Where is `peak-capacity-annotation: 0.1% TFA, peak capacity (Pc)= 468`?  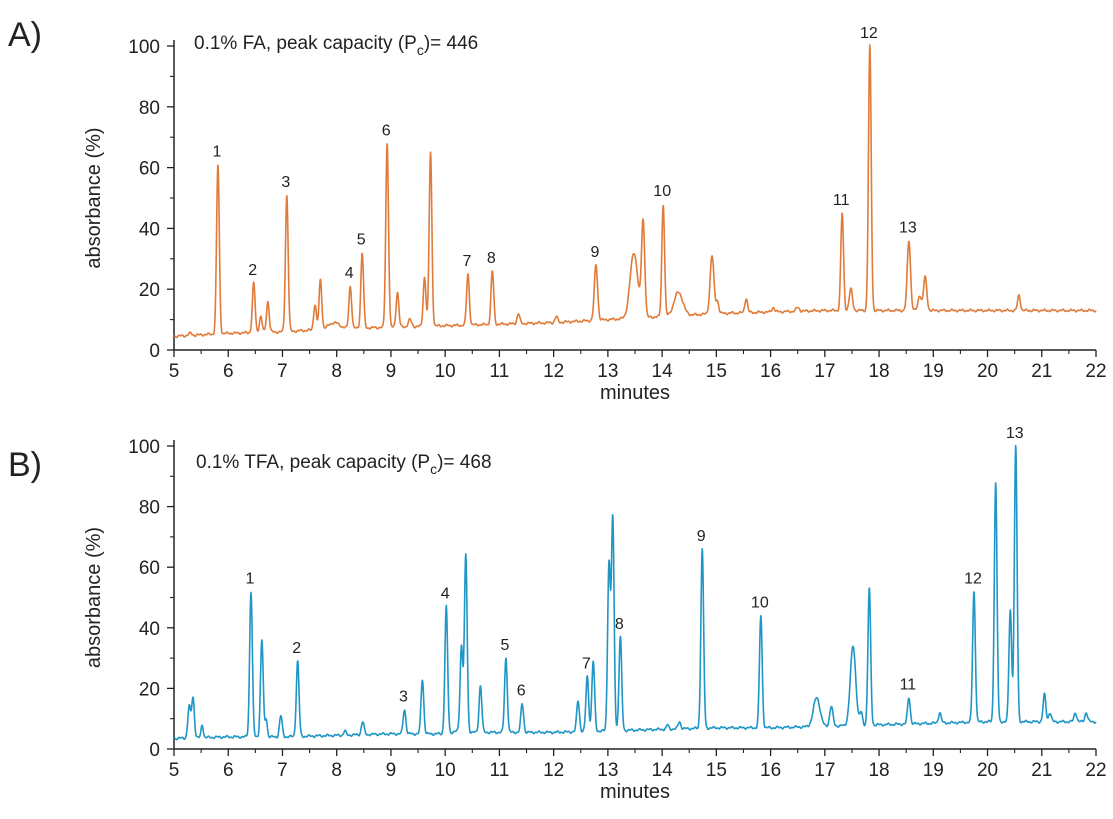
peak-capacity-annotation: 0.1% TFA, peak capacity (Pc)= 468 is located at coordinates (344, 464).